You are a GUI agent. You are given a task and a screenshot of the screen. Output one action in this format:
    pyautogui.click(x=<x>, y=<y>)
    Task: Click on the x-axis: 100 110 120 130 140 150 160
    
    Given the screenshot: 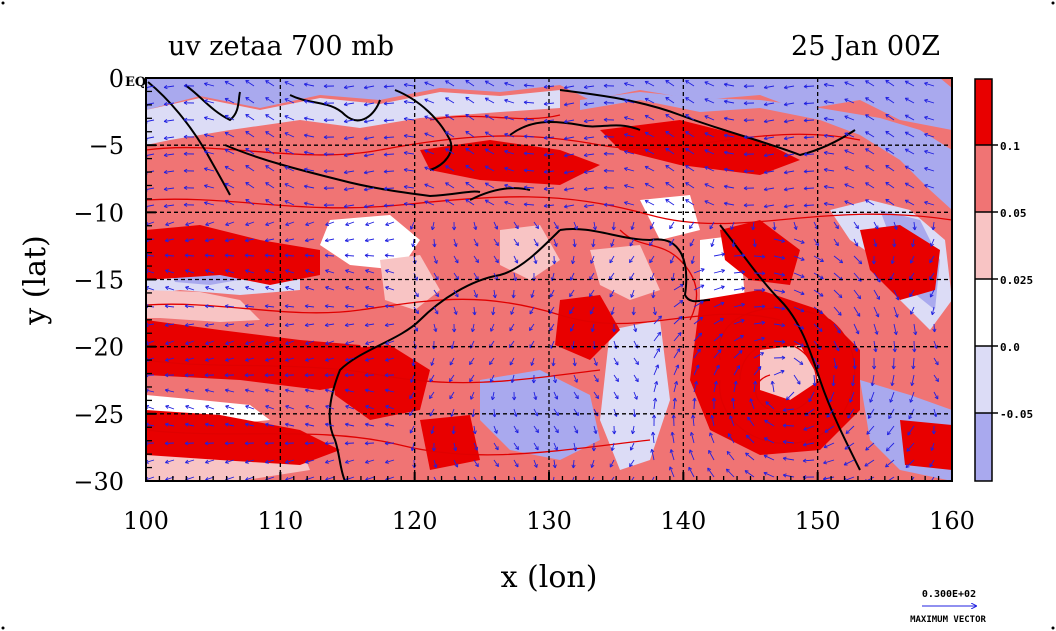 What is the action you would take?
    pyautogui.click(x=549, y=503)
    